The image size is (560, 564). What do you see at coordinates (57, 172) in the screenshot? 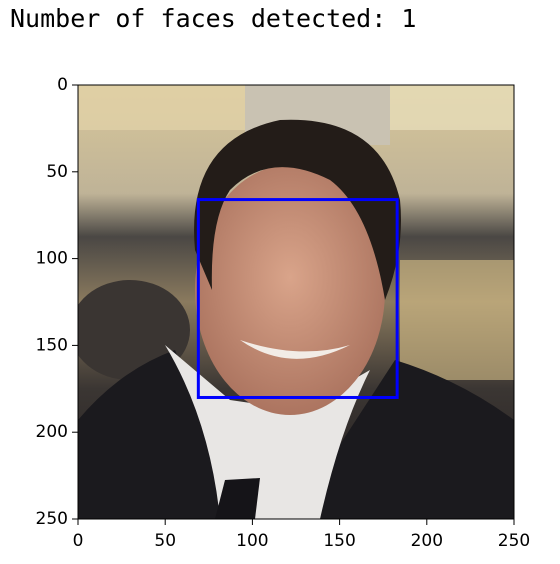
I see `y-tick-label: 50` at bounding box center [57, 172].